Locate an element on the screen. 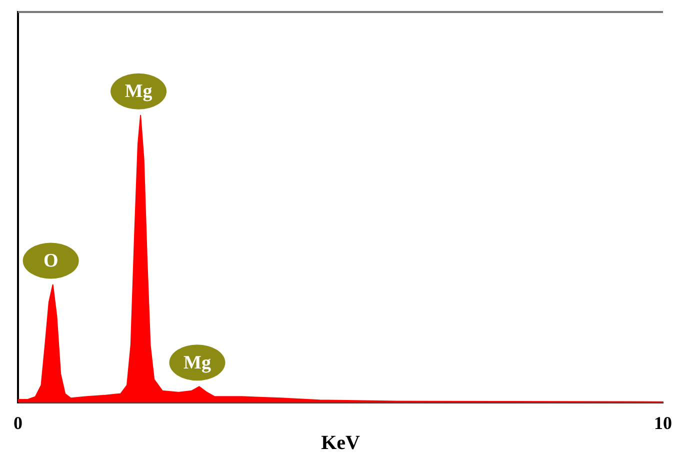  x-axis-title: KeV is located at coordinates (340, 443).